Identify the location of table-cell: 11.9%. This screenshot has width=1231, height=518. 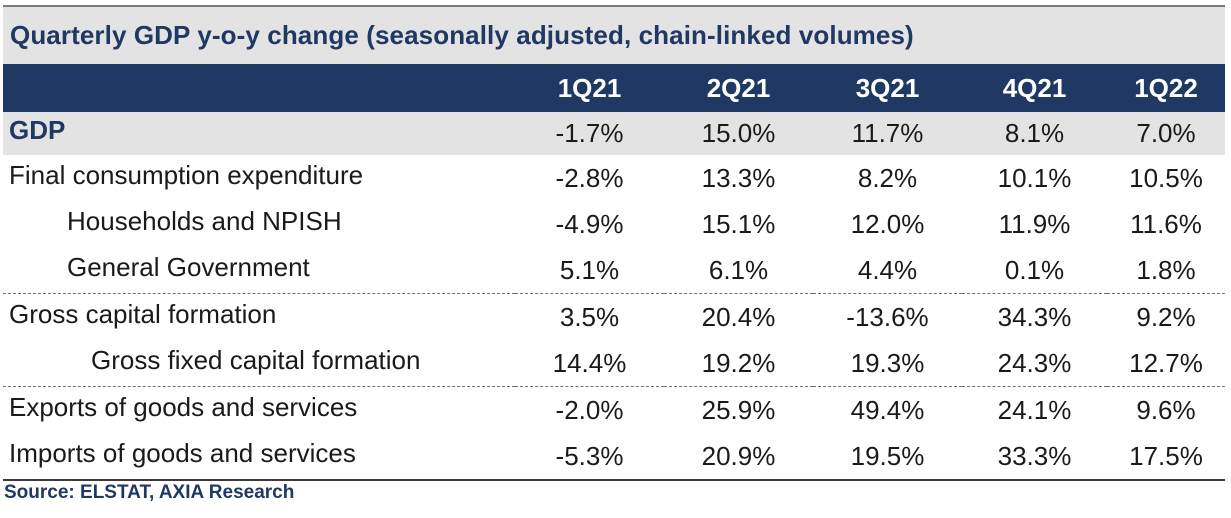
(1034, 223).